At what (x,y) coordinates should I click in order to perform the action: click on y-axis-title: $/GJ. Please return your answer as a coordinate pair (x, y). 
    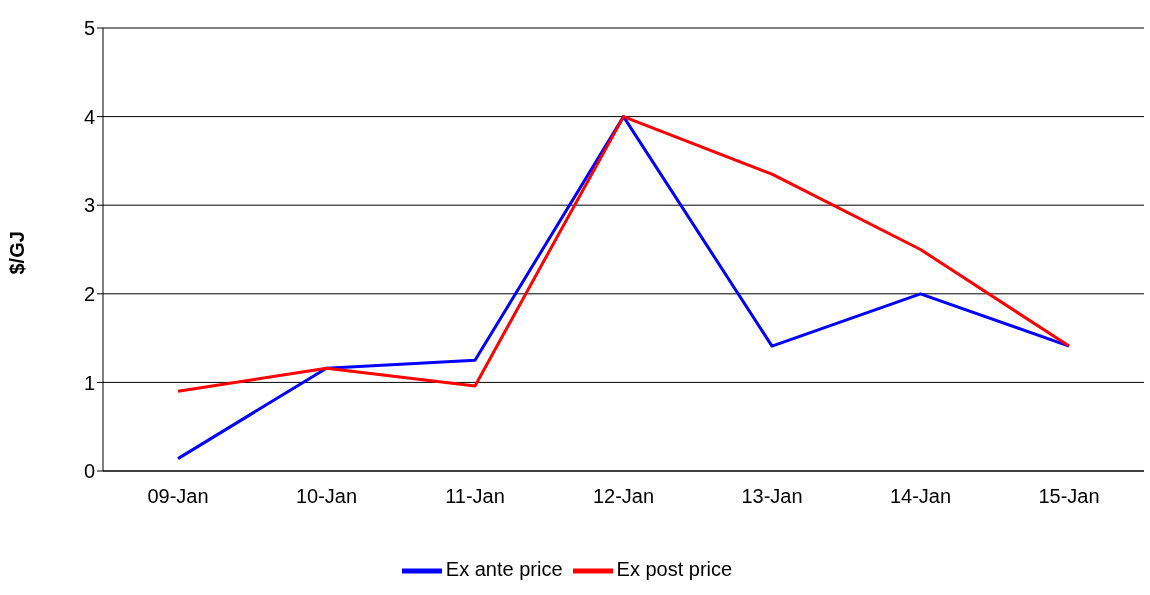
    Looking at the image, I should click on (17, 253).